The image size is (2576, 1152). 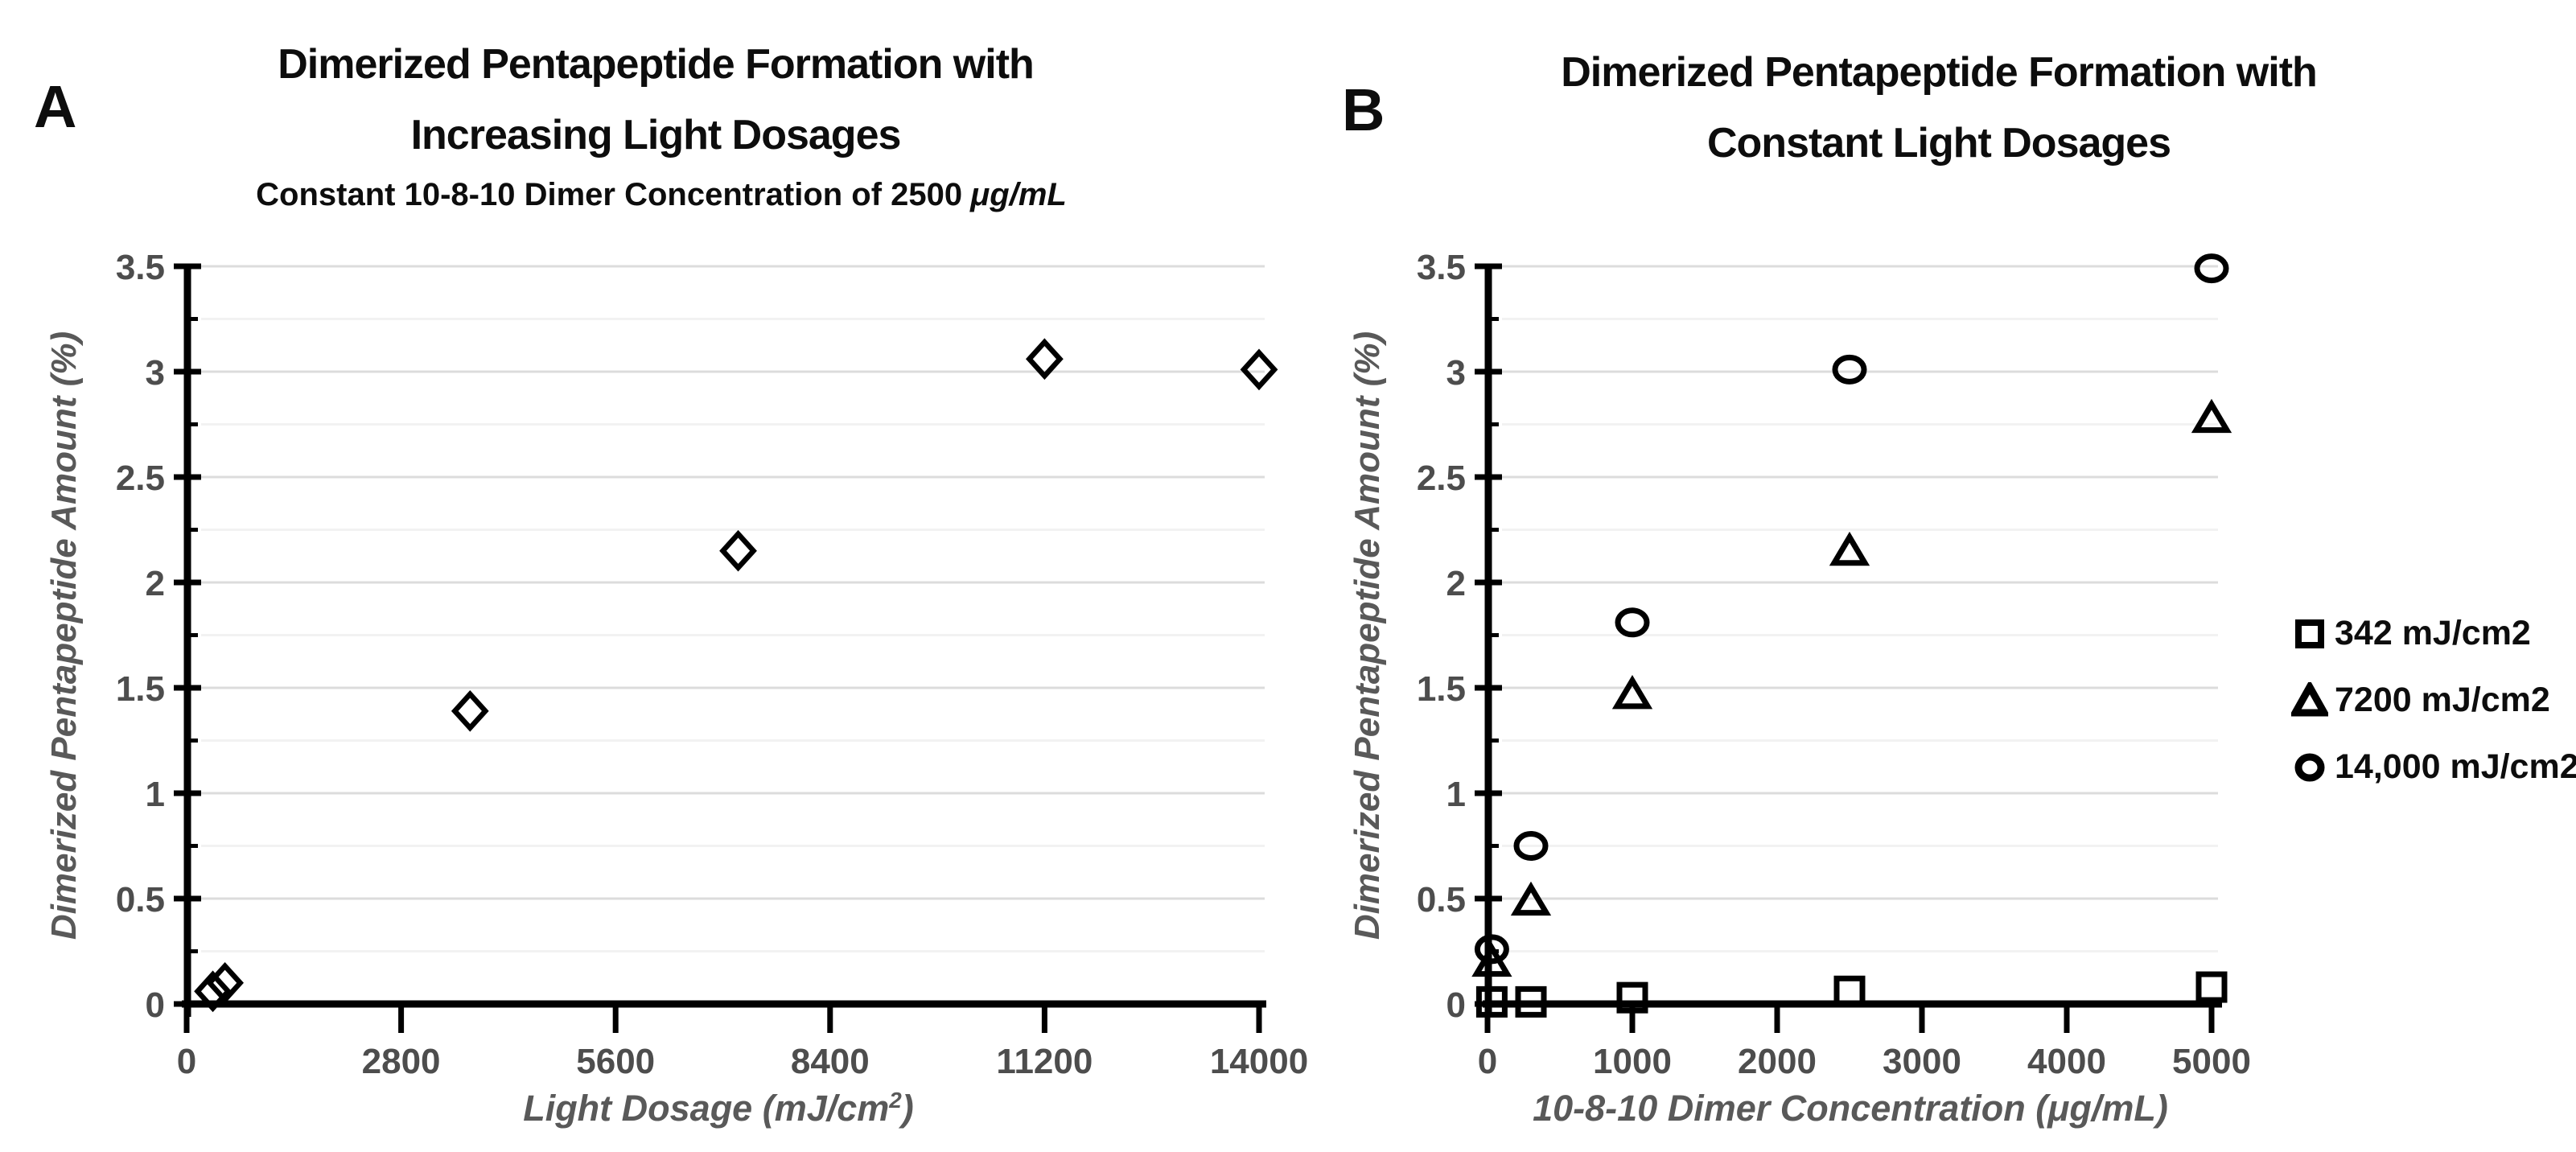 I want to click on panel-a-title-line1: Dimerized Pentapeptide Formation with, so click(x=656, y=64).